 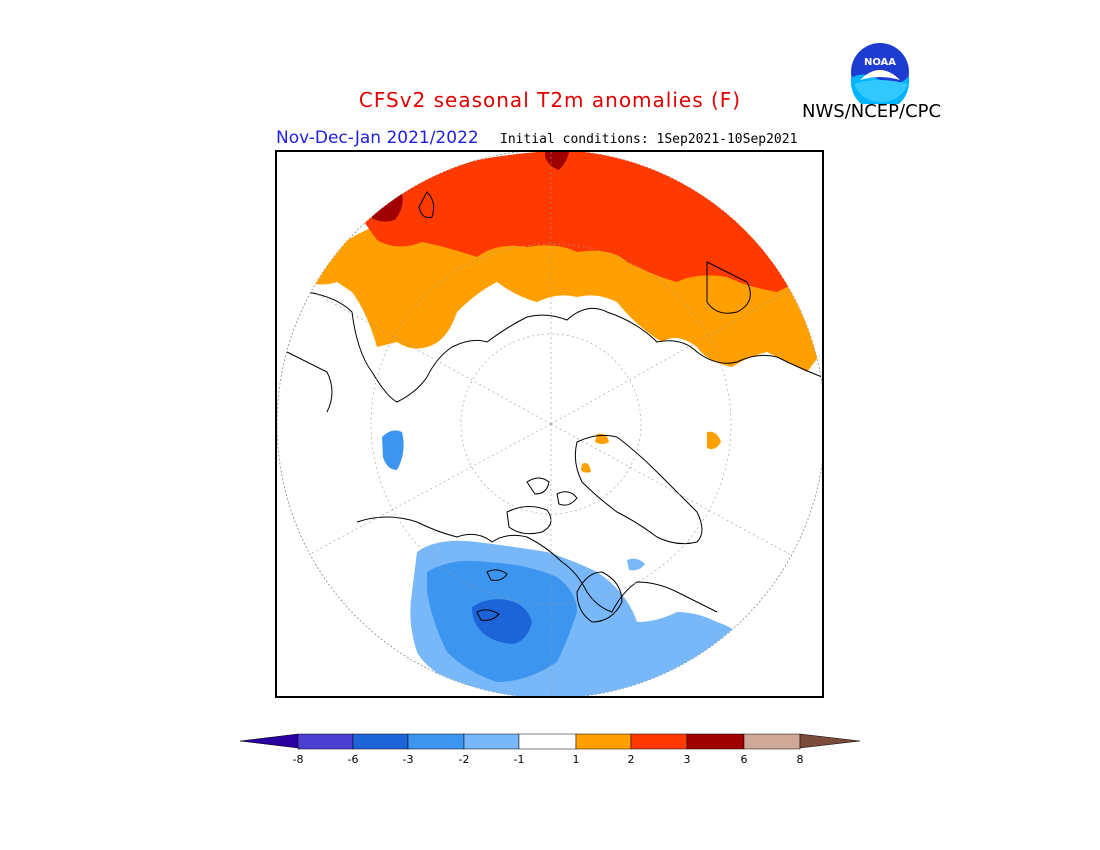 I want to click on colorbar-tick: 1, so click(x=576, y=759).